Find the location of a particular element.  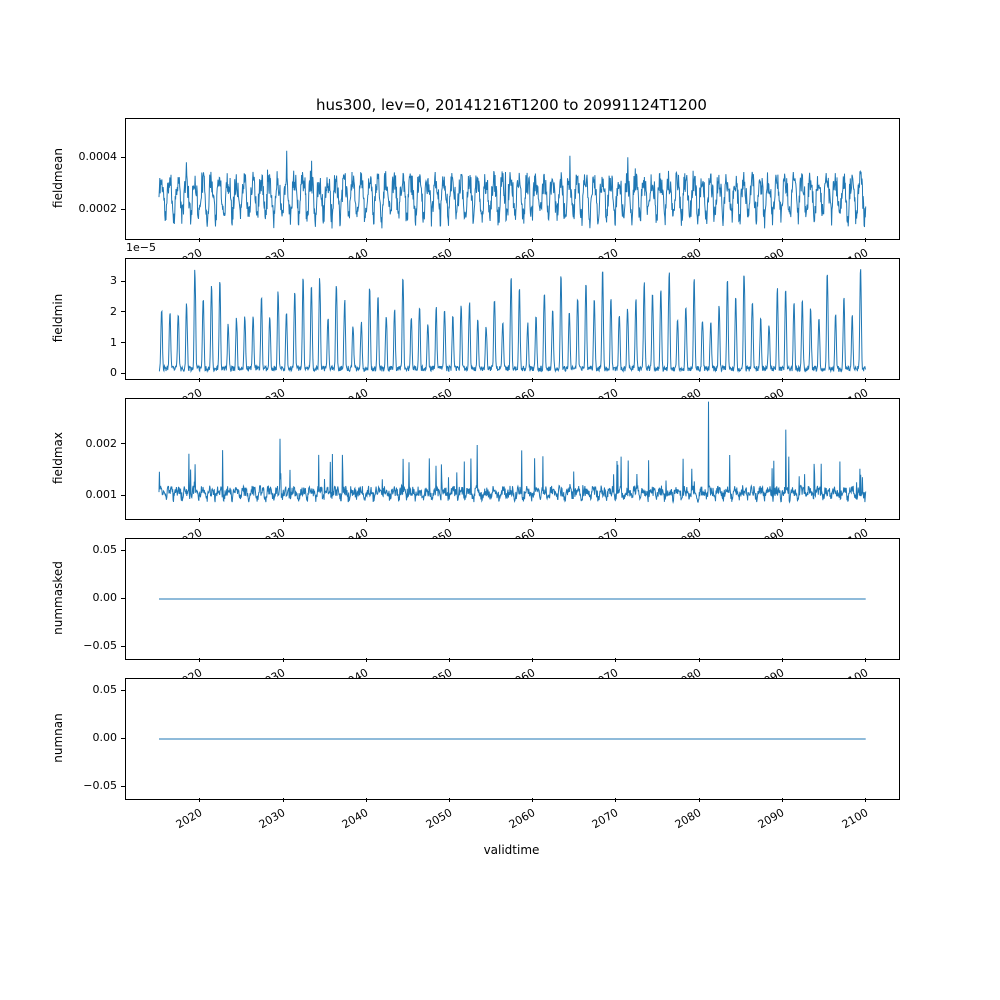

x-tick-label: 2030 is located at coordinates (272, 819).